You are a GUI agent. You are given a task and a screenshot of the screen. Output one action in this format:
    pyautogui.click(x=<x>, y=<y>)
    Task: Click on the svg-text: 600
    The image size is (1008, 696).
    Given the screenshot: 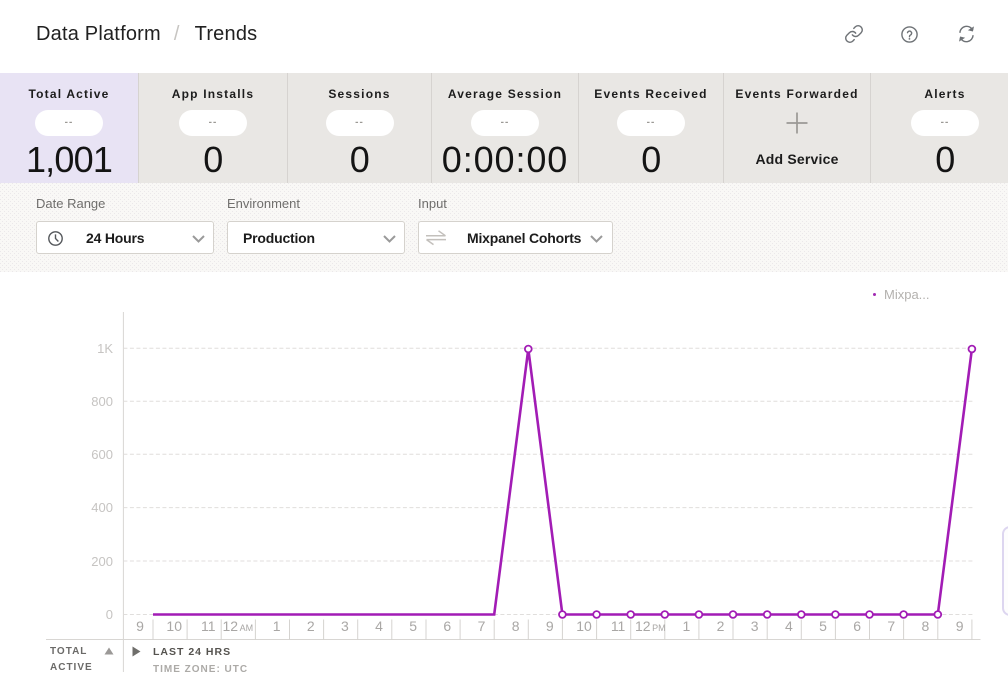 What is the action you would take?
    pyautogui.click(x=102, y=454)
    